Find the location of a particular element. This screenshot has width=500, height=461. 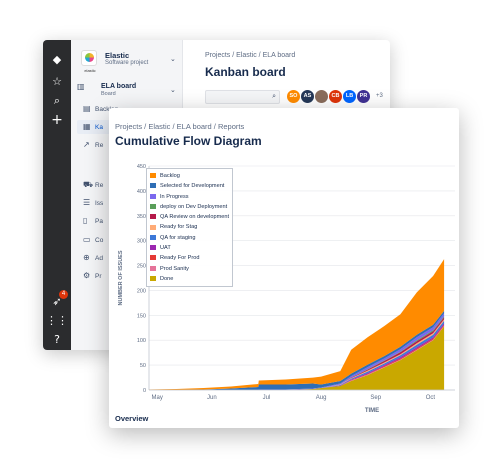

legend-item: Ready For Prod is located at coordinates (189, 258).